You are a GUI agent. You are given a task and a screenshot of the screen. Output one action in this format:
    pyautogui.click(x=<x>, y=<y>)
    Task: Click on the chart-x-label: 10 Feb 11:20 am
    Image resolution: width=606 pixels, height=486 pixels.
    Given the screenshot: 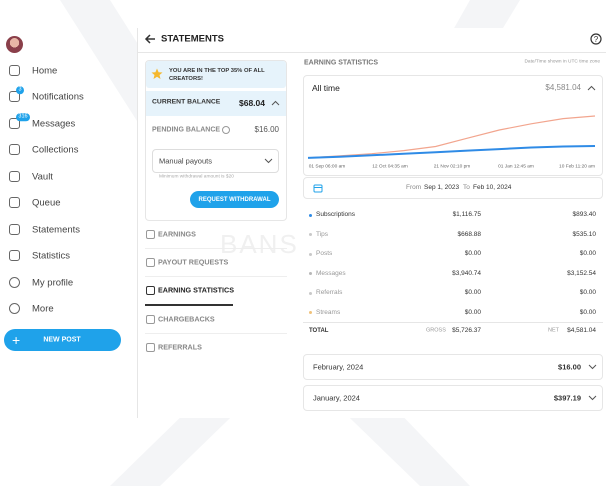 What is the action you would take?
    pyautogui.click(x=577, y=167)
    